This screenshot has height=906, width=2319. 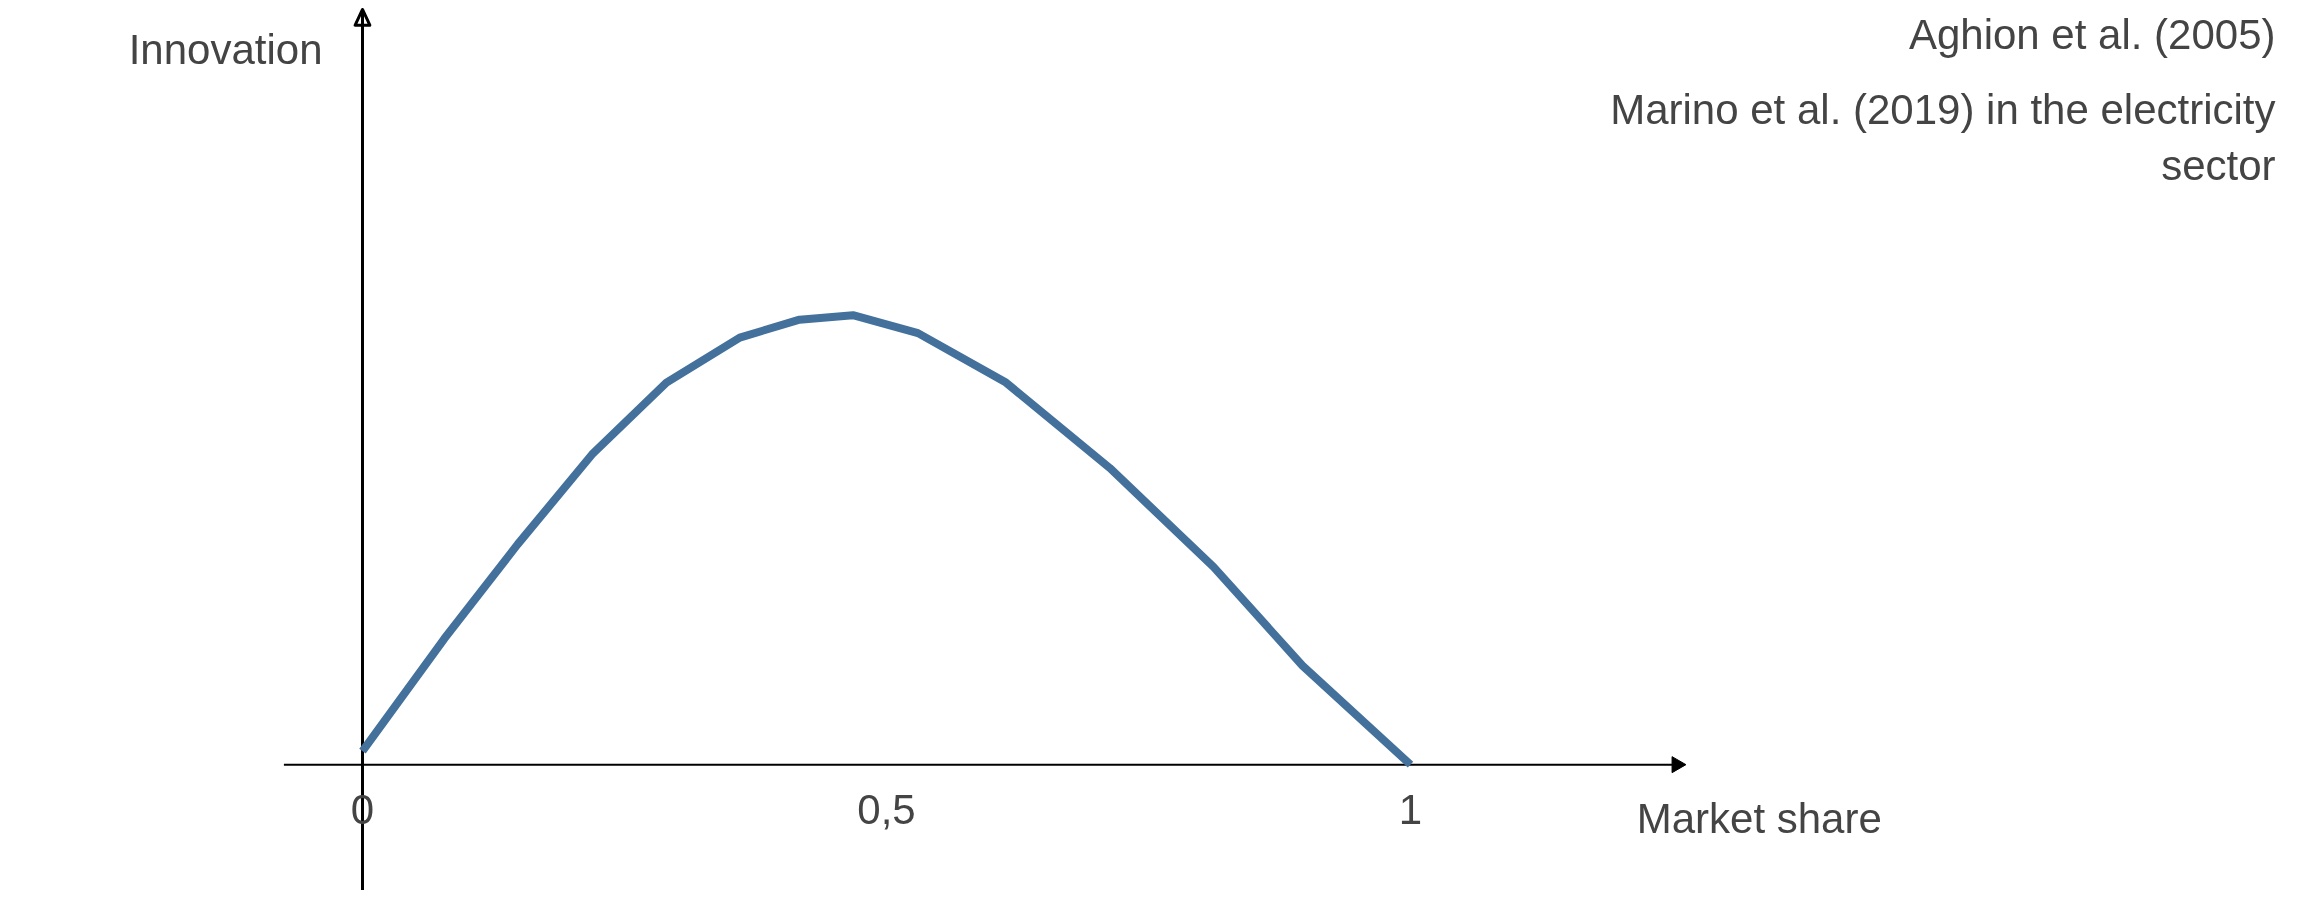 What do you see at coordinates (2092, 34) in the screenshot?
I see `text: Aghion et al. (2005)` at bounding box center [2092, 34].